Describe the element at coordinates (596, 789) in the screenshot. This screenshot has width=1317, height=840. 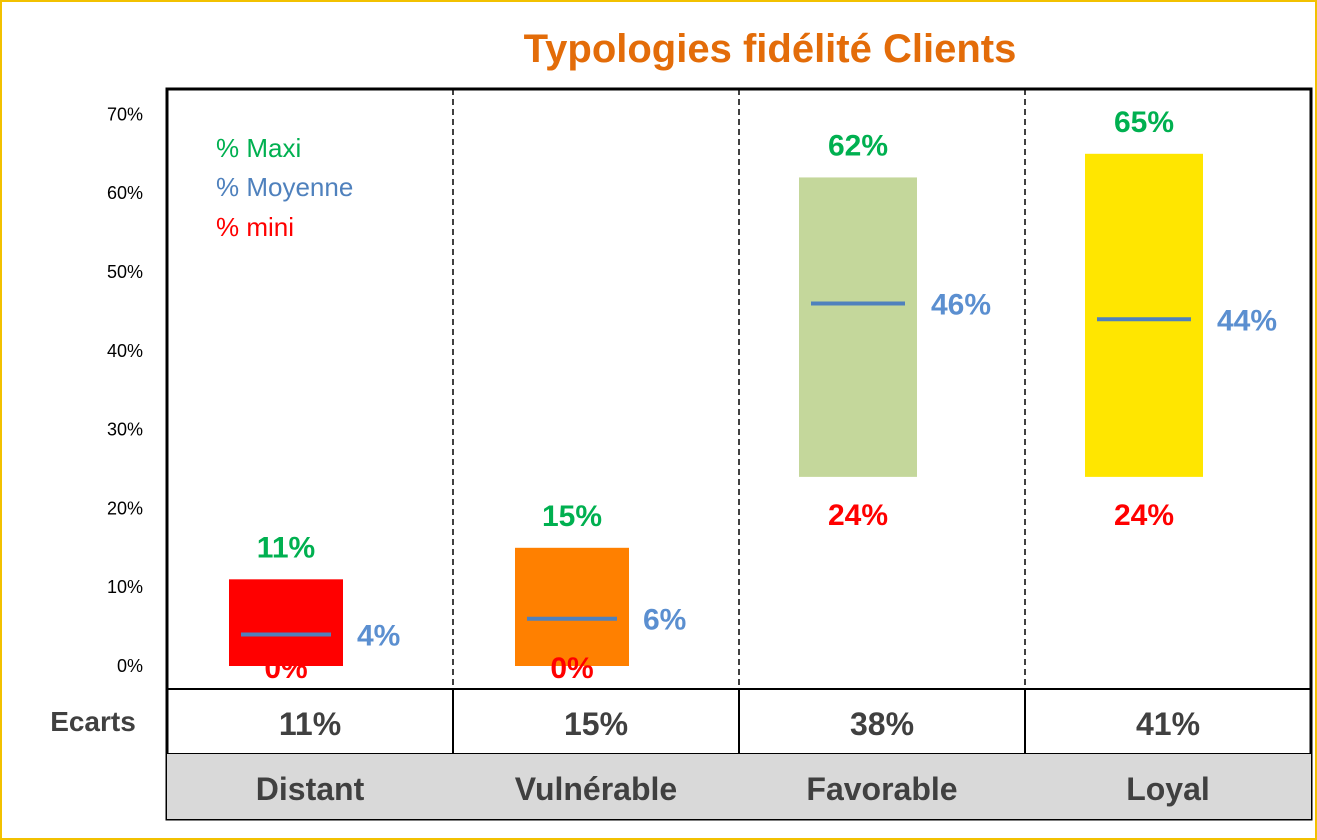
I see `category-label: Vulnérable` at that location.